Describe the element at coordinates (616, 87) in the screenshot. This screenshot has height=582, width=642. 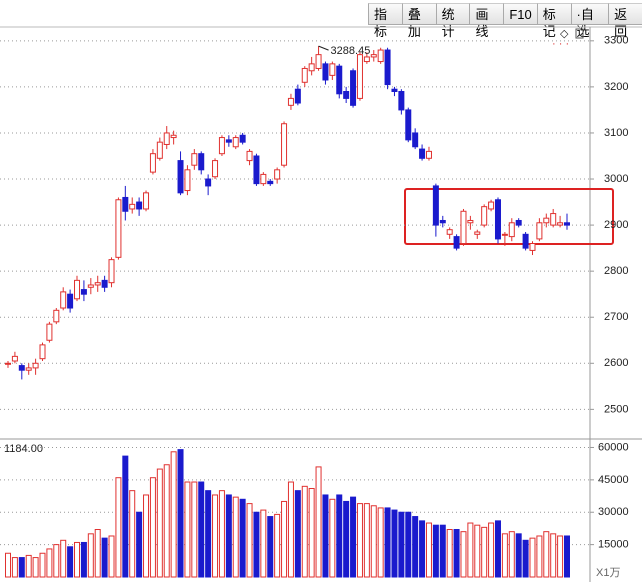
I see `y-tick-label: 3200` at that location.